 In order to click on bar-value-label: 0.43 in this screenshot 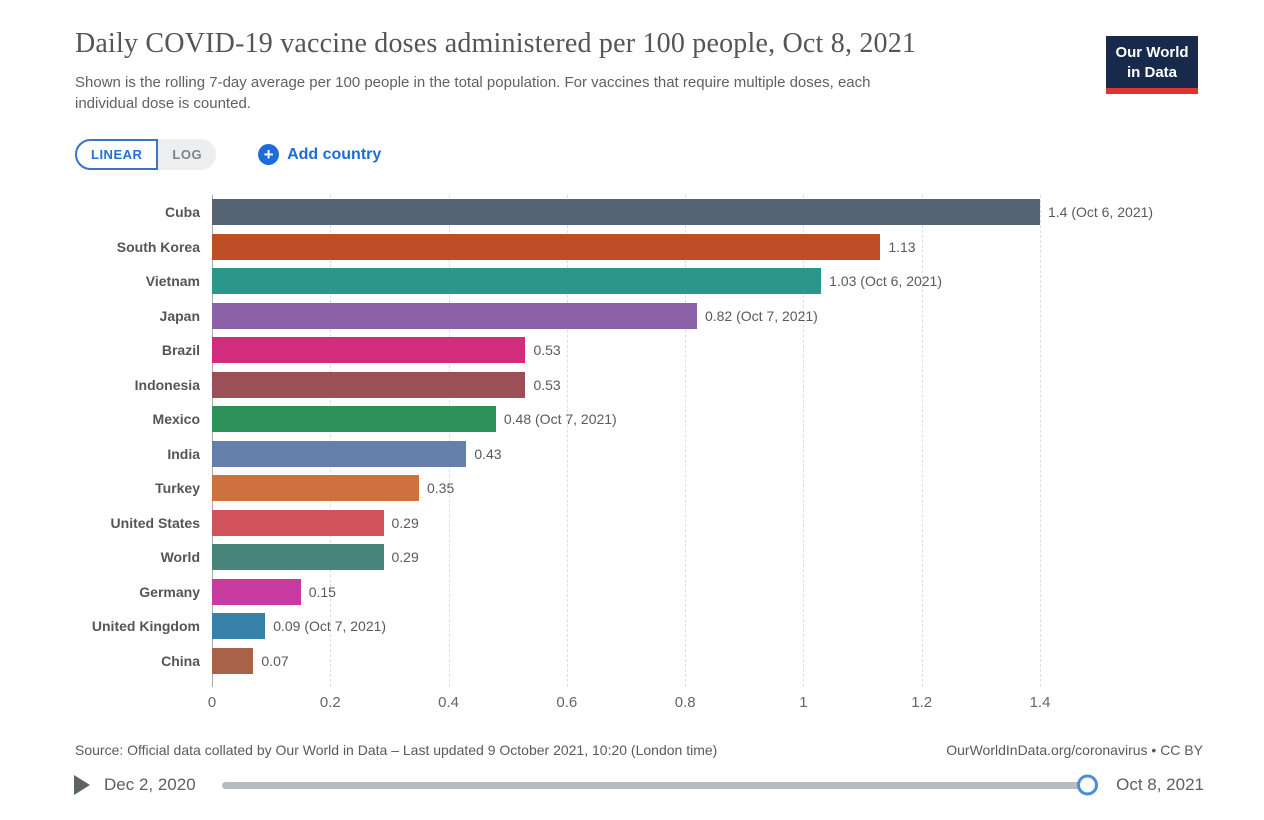, I will do `click(488, 453)`.